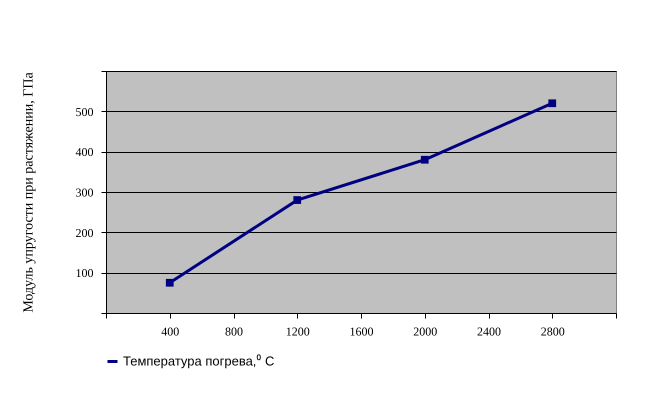 The width and height of the screenshot is (670, 403). Describe the element at coordinates (29, 192) in the screenshot. I see `y-axis-title: Модуль упругости при растяжении, ГПа` at that location.